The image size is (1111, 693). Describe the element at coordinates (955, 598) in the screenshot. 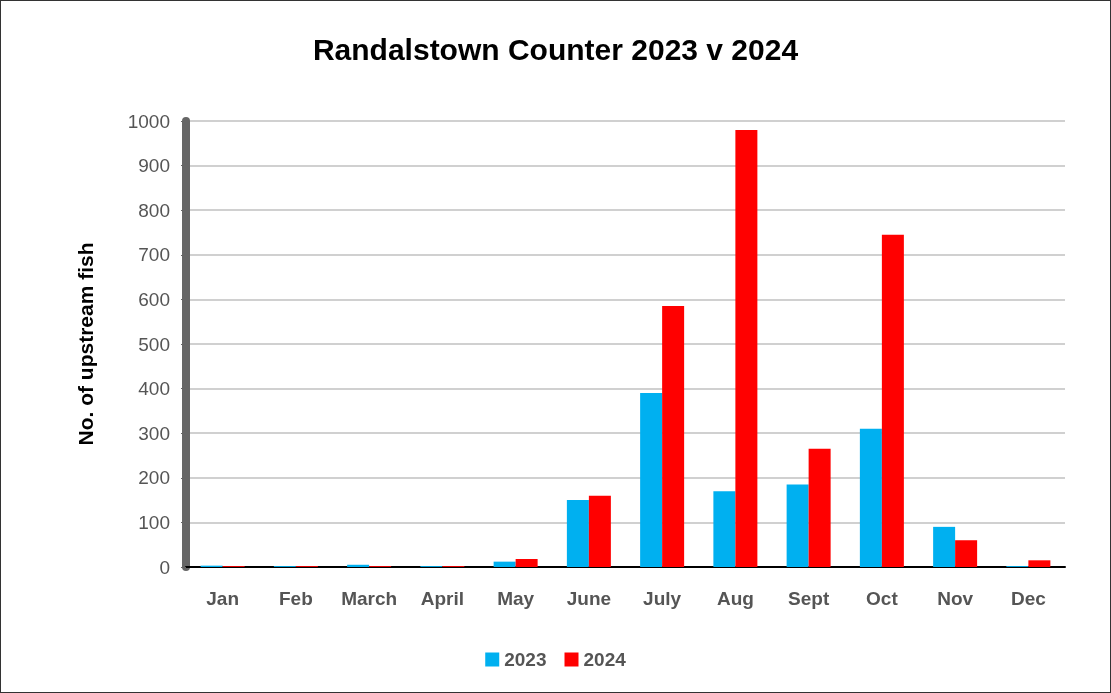

I see `x-tick-label: Nov` at that location.